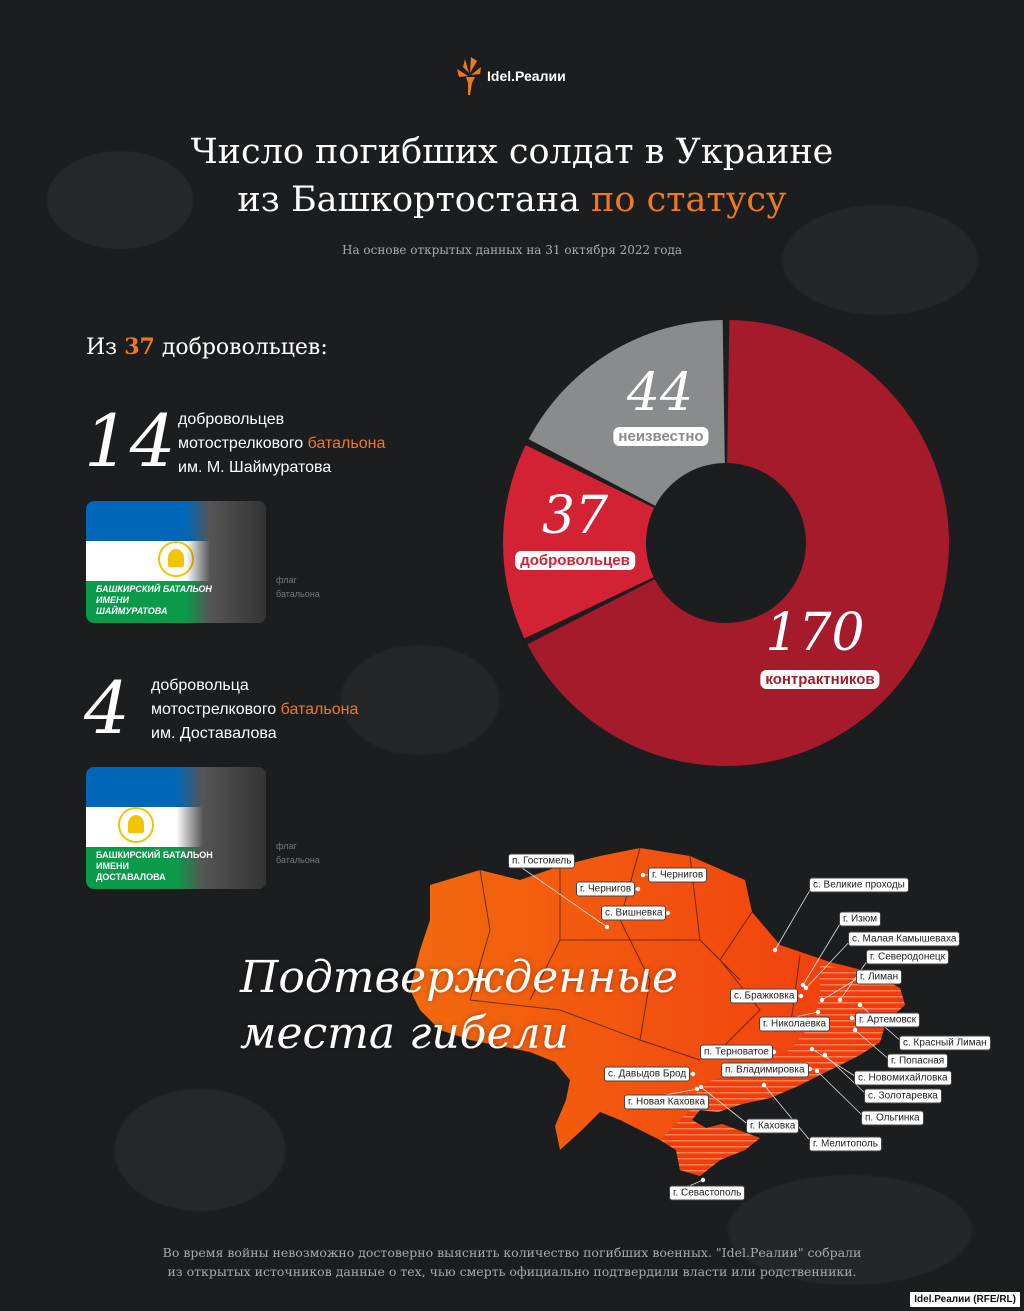 This screenshot has height=1311, width=1024. What do you see at coordinates (660, 393) in the screenshot?
I see `segment-value: 44` at bounding box center [660, 393].